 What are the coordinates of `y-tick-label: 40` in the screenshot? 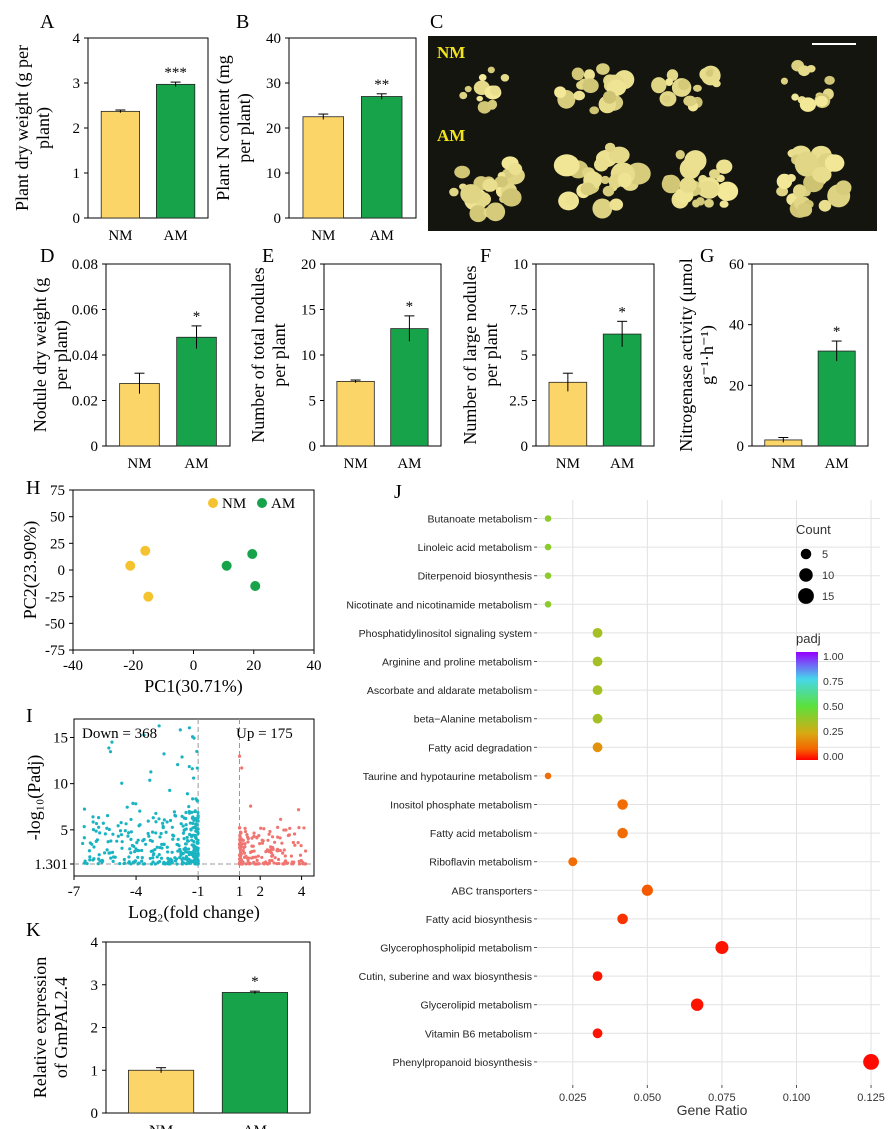 It's located at (273, 39).